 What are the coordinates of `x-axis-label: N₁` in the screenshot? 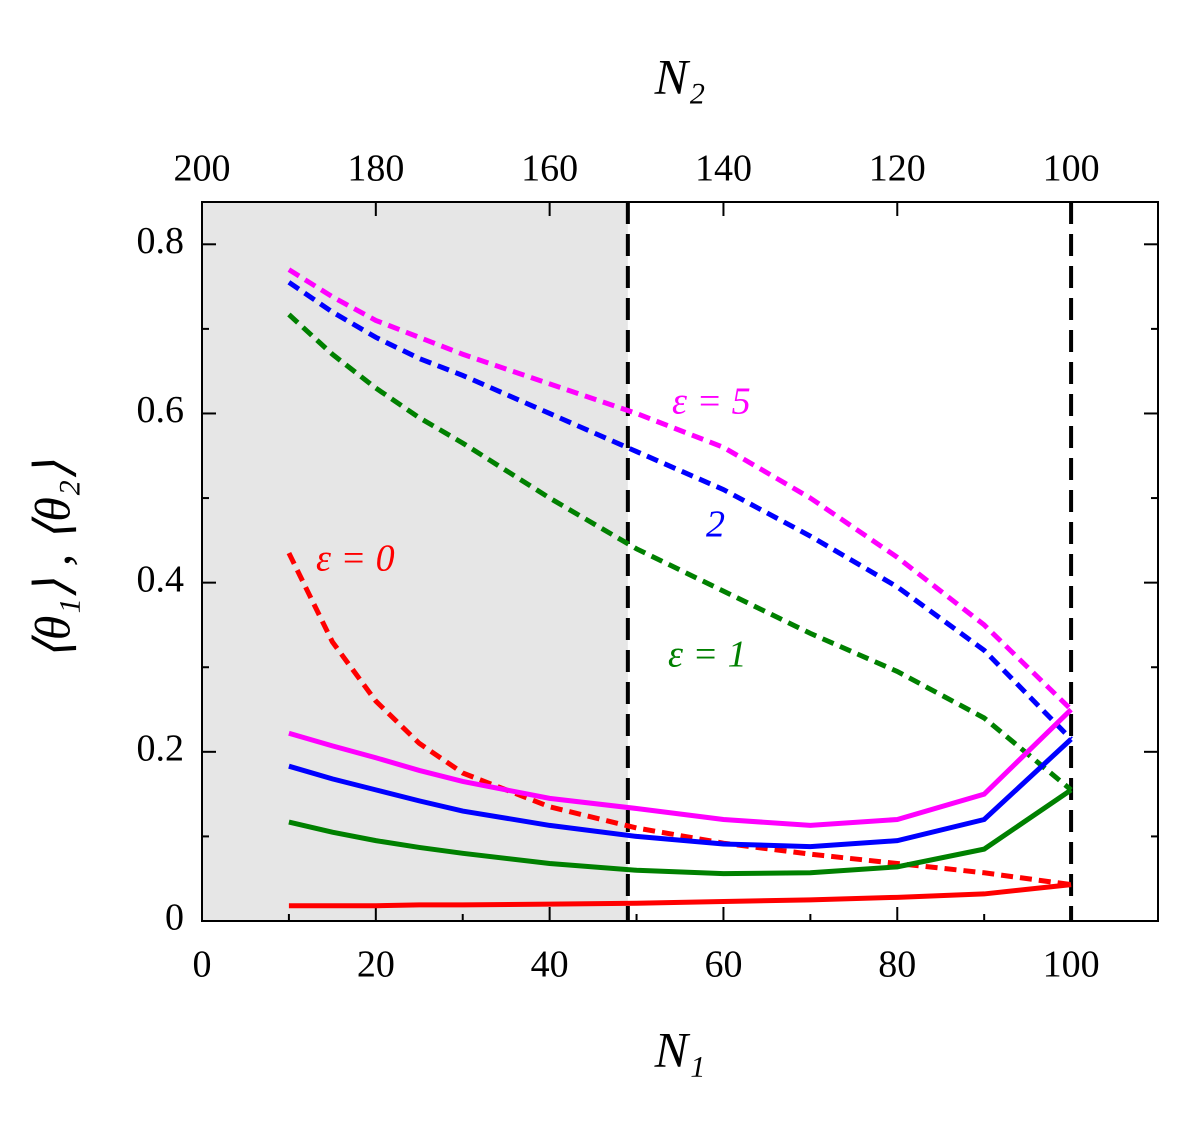 It's located at (680, 1049).